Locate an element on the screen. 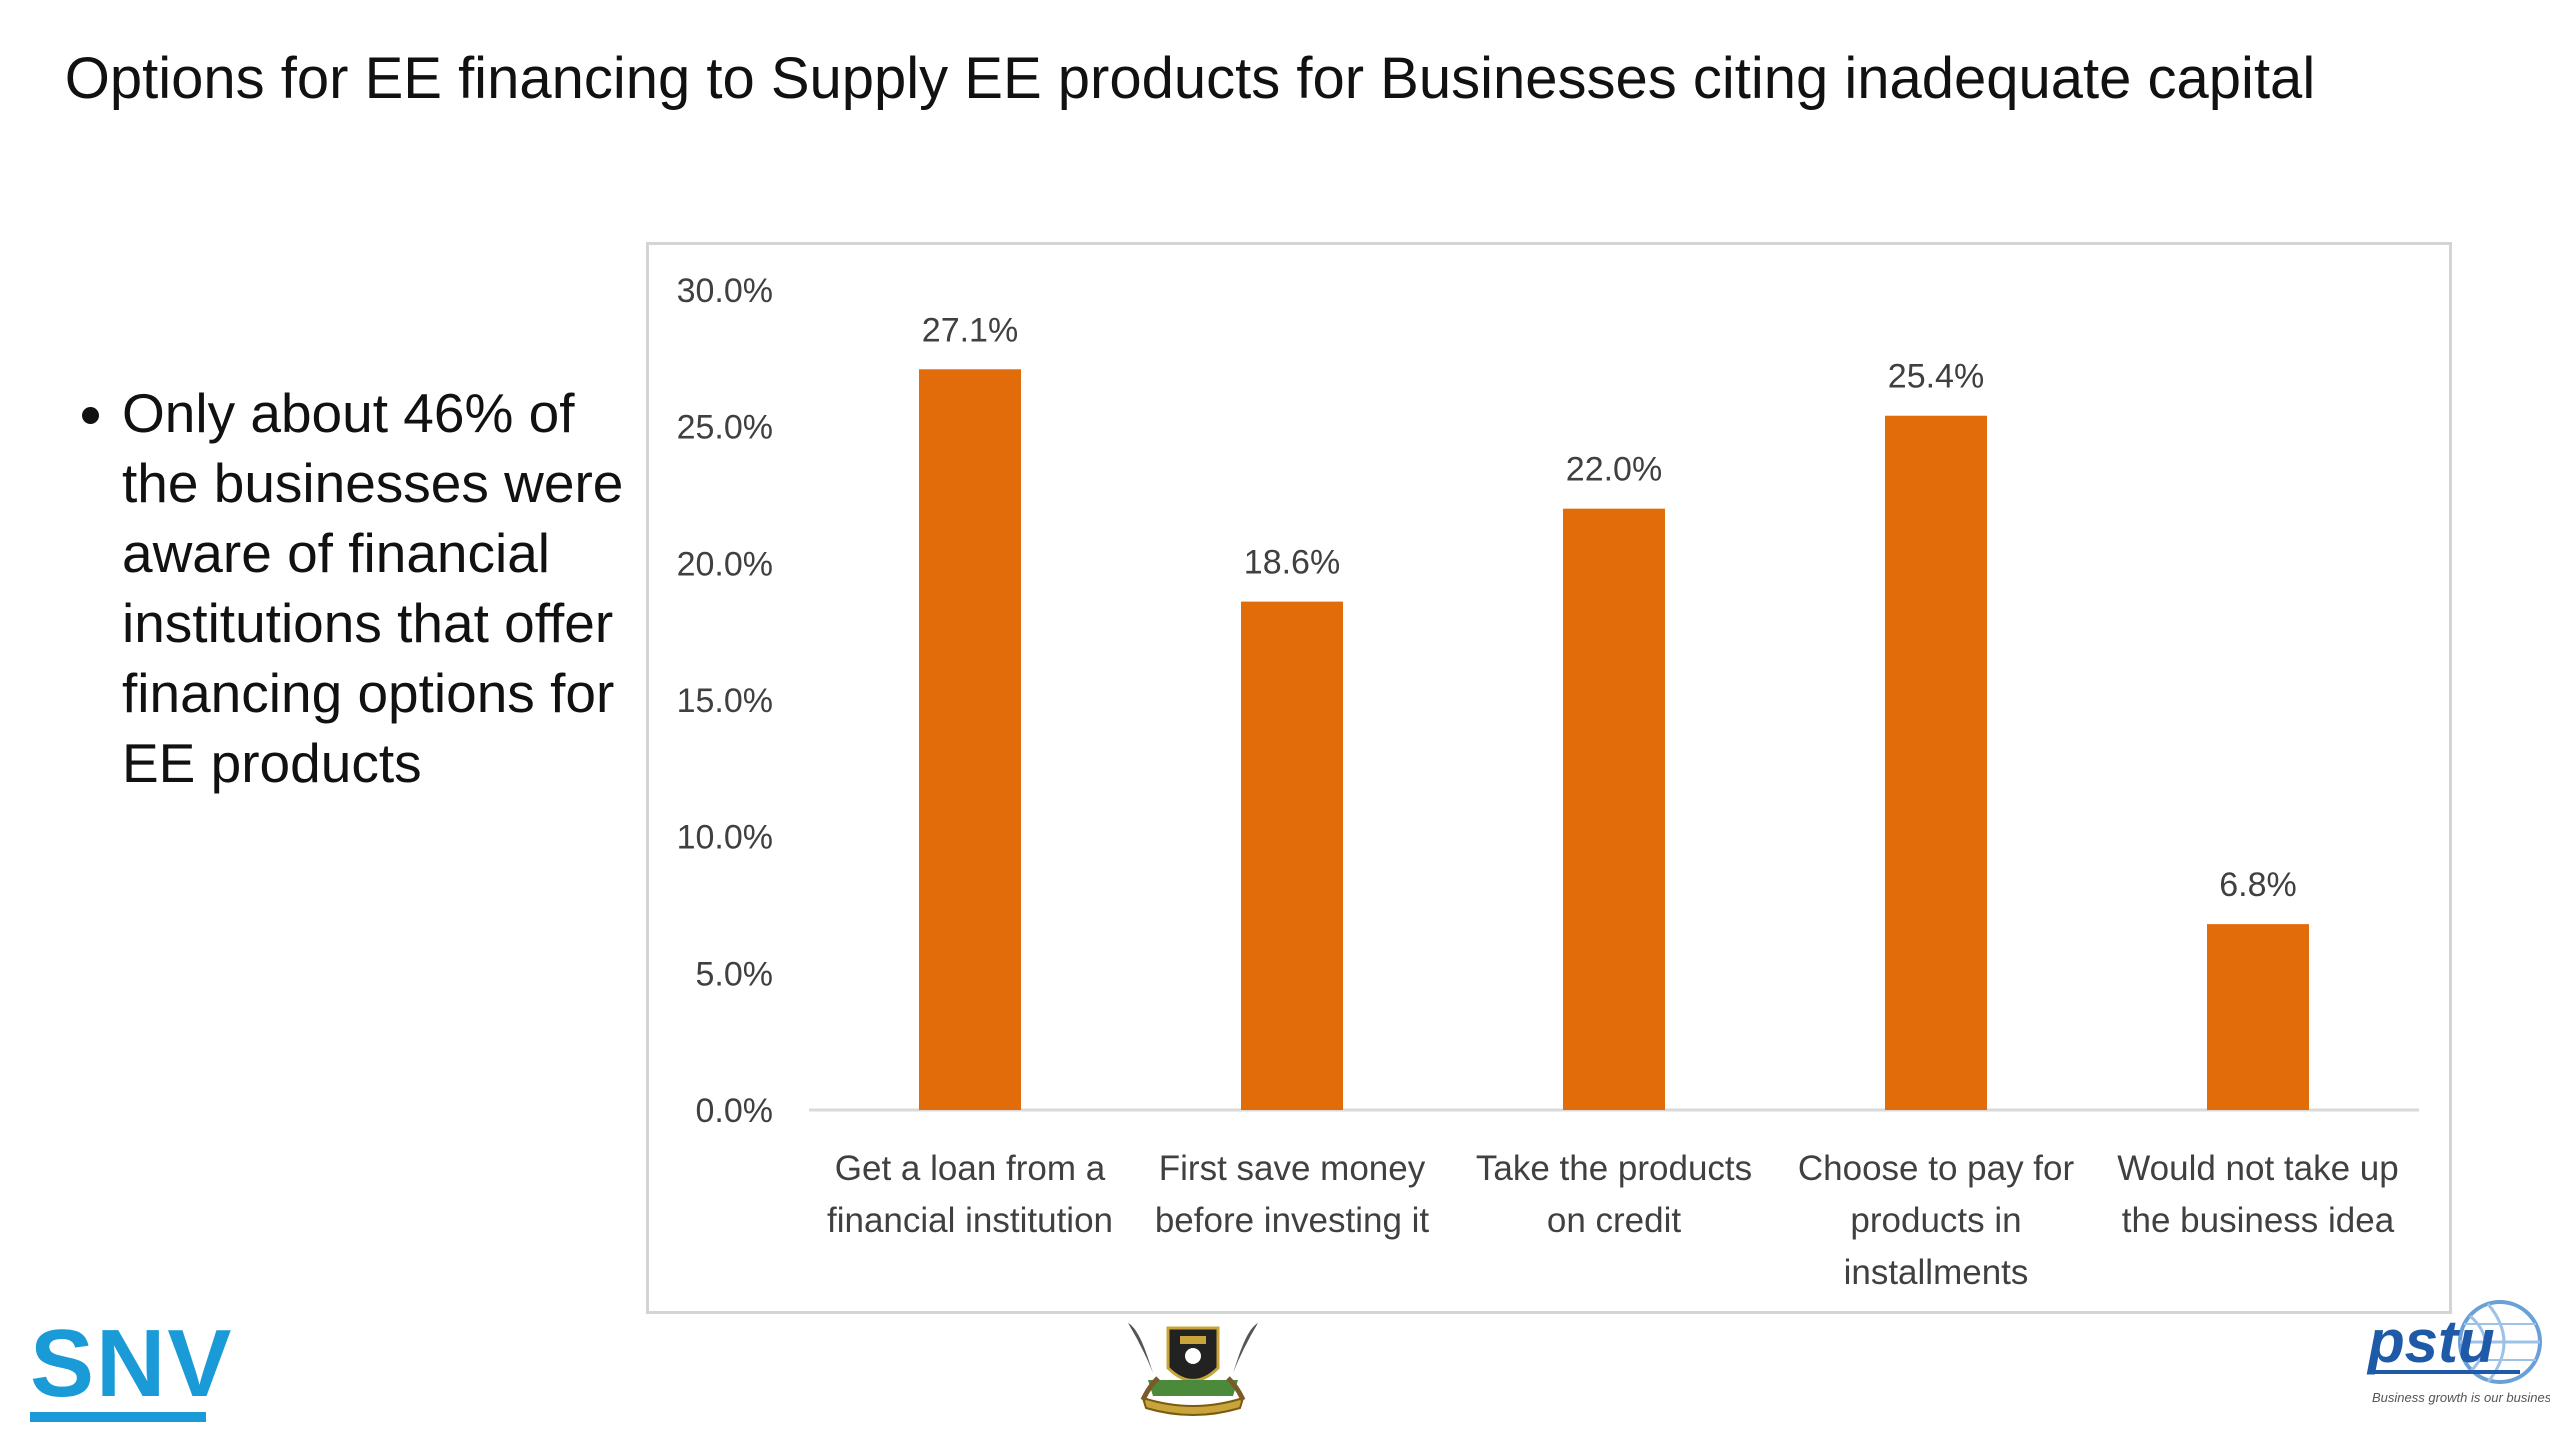 This screenshot has height=1440, width=2560. x-tick-label-line: financial institution is located at coordinates (970, 1220).